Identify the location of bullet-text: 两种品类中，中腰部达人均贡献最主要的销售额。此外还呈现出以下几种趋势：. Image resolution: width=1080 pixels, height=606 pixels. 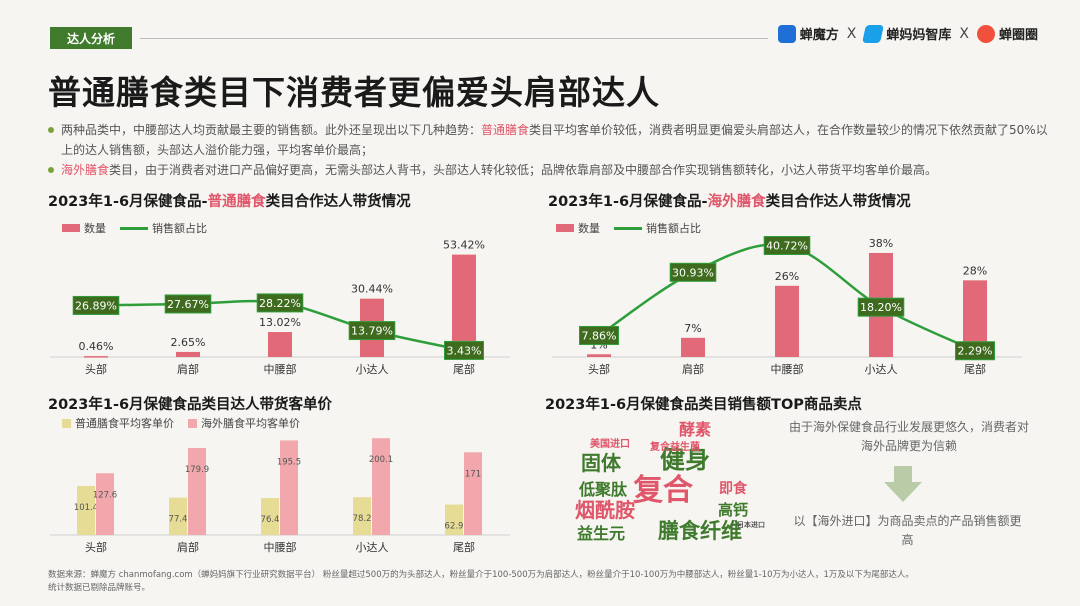
(271, 130).